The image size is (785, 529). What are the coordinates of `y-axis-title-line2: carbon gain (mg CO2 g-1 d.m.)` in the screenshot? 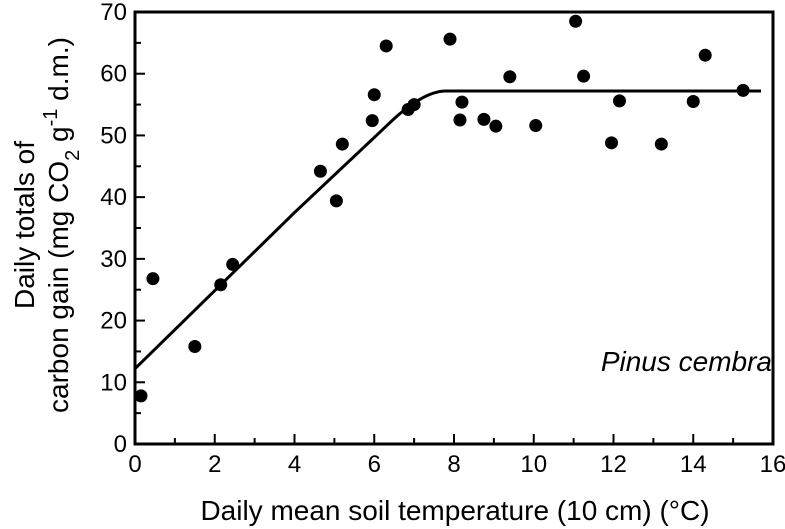 It's located at (62, 225).